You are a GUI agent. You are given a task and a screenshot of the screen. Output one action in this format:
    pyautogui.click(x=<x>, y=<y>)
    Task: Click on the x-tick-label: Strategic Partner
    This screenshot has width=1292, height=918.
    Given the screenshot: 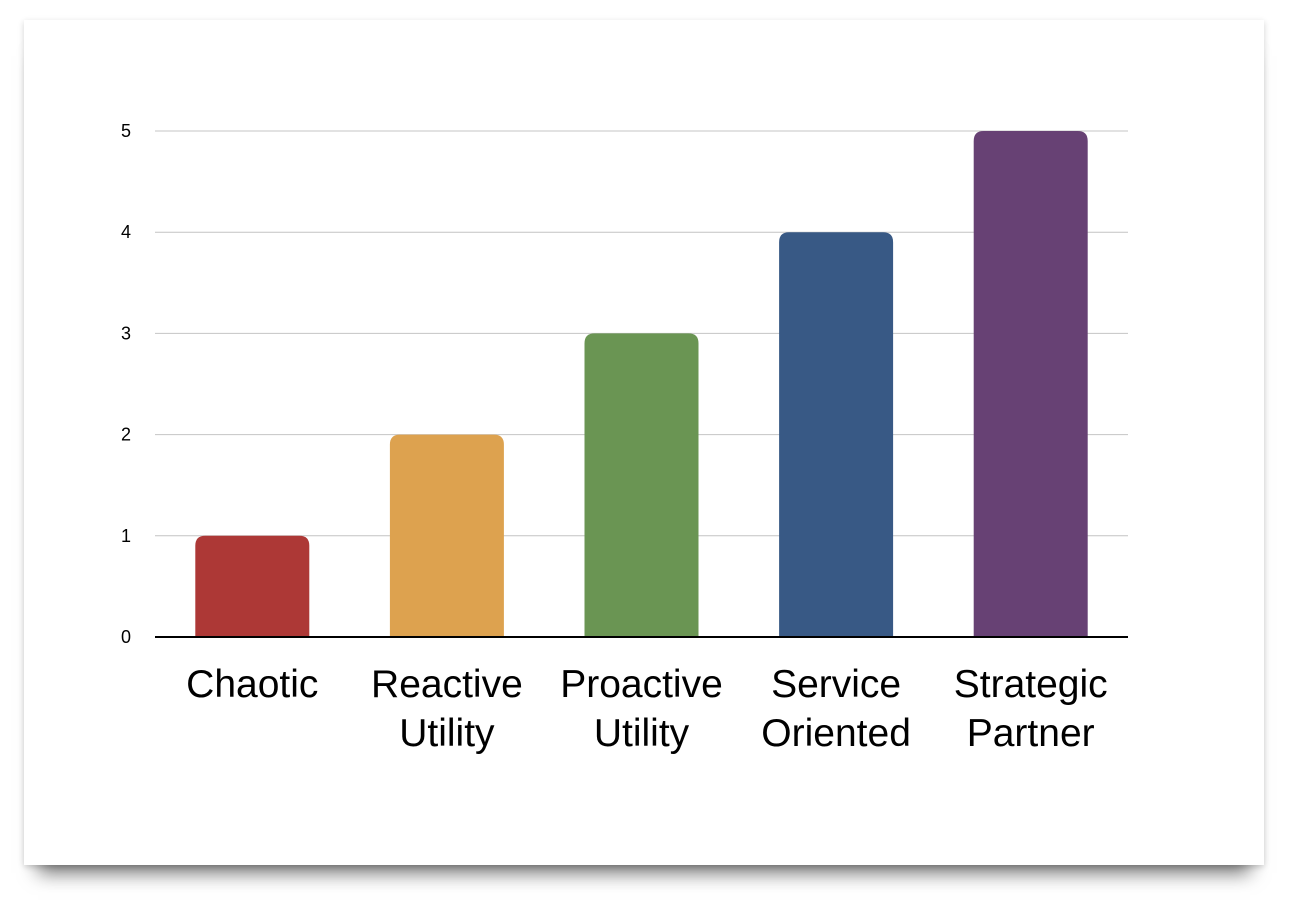 What is the action you would take?
    pyautogui.click(x=1031, y=709)
    